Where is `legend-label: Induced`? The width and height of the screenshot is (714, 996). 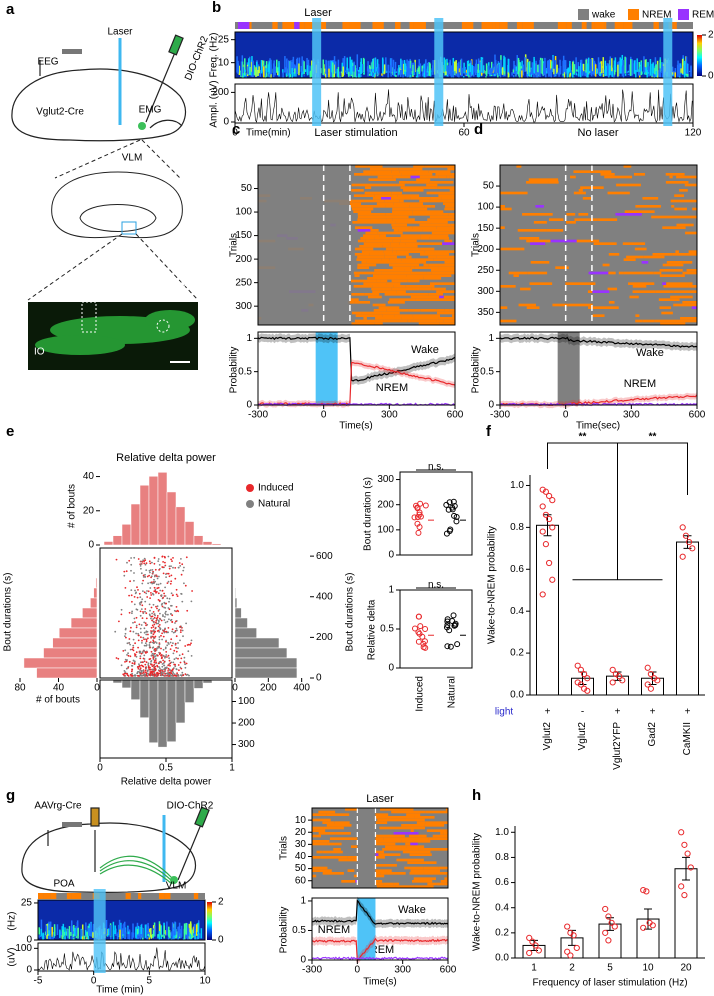
legend-label: Induced is located at coordinates (276, 488).